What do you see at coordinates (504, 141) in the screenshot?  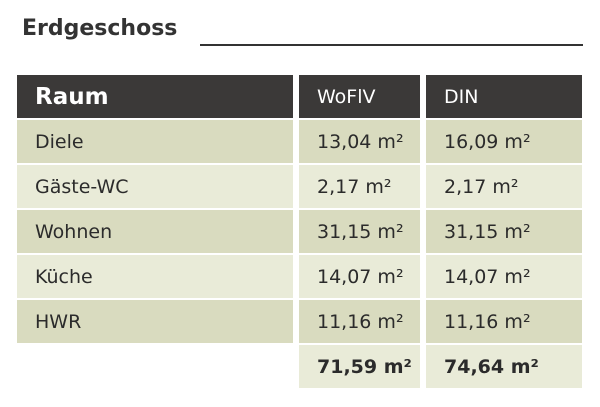 I see `area-cell: 16,09 m²` at bounding box center [504, 141].